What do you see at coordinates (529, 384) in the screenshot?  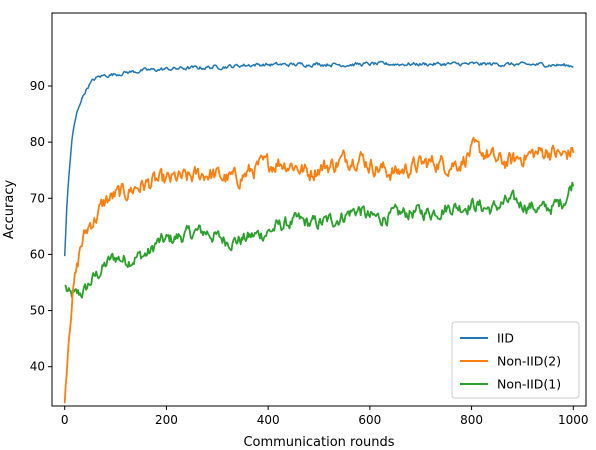 I see `legend-label: Non-IID(1)` at bounding box center [529, 384].